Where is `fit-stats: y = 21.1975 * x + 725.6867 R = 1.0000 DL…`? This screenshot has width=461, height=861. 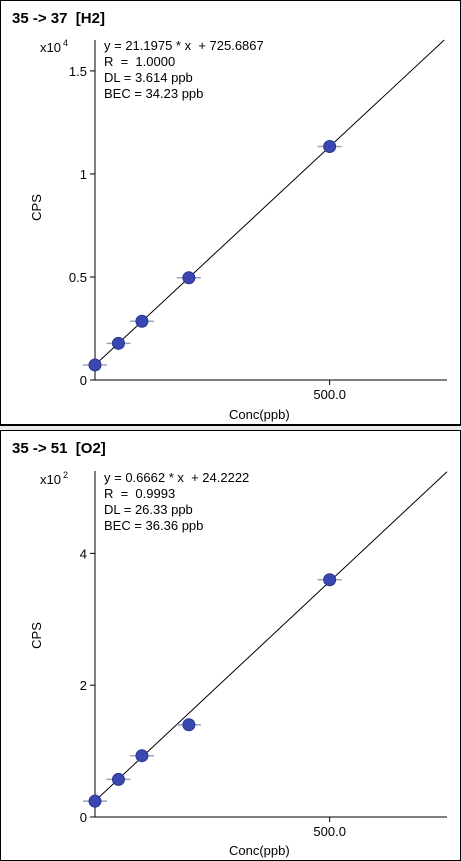
fit-stats: y = 21.1975 * x + 725.6867 R = 1.0000 DL… is located at coordinates (184, 70).